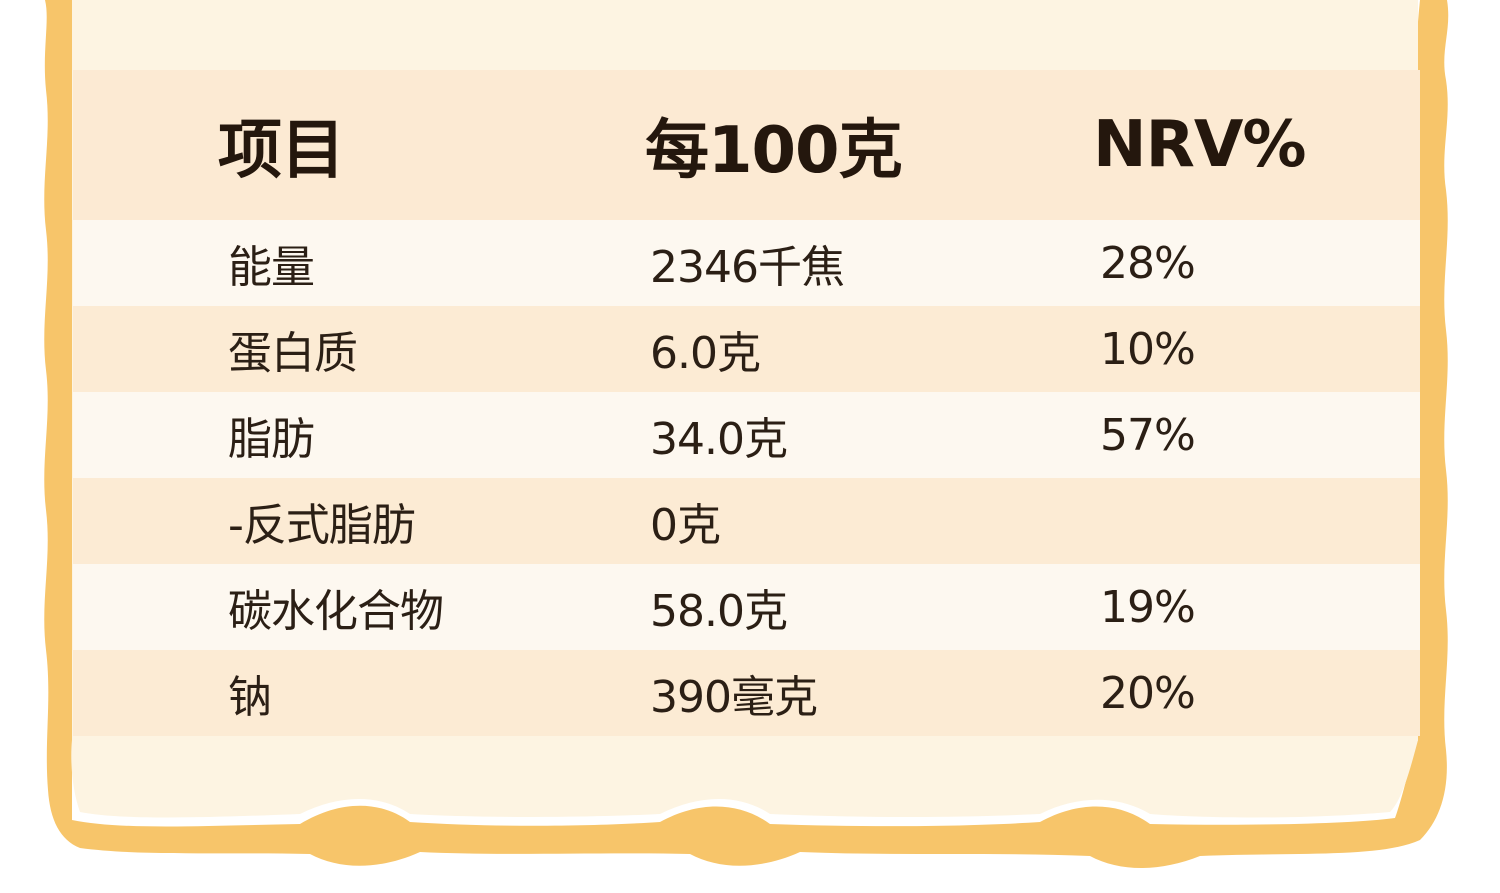 The height and width of the screenshot is (893, 1500). Describe the element at coordinates (734, 697) in the screenshot. I see `row-per-100g: 390毫克` at that location.